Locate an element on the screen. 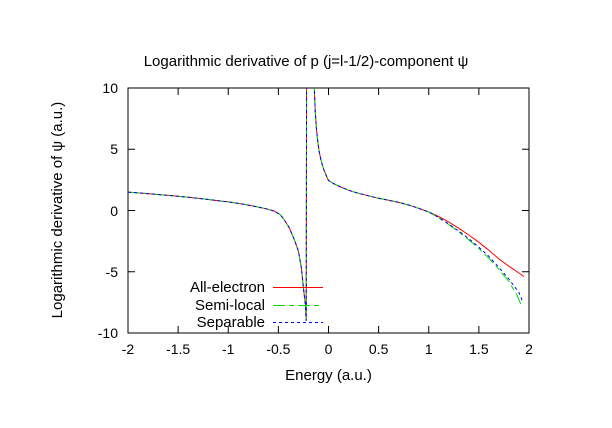 The image size is (612, 428). legend-label: Separable is located at coordinates (230, 323).